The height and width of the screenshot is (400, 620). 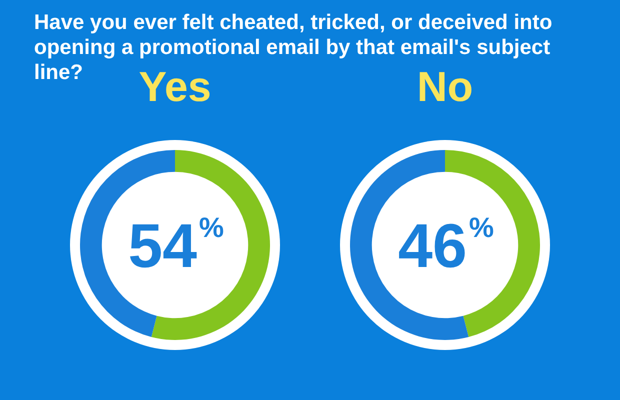 What do you see at coordinates (446, 246) in the screenshot?
I see `data-label: 46%` at bounding box center [446, 246].